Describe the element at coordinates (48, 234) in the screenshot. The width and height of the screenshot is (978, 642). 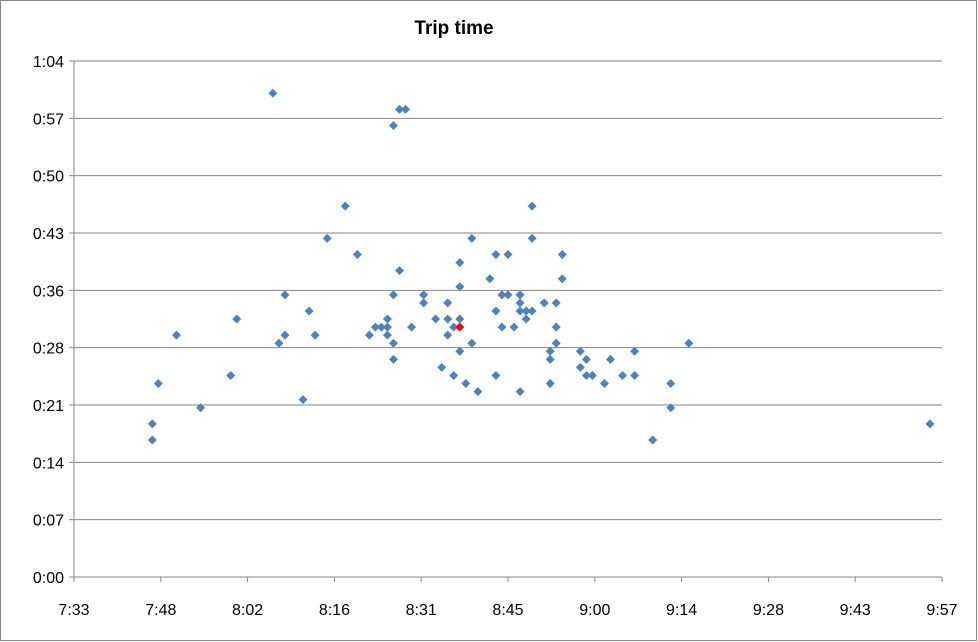
I see `y-tick-label: 0:43` at that location.